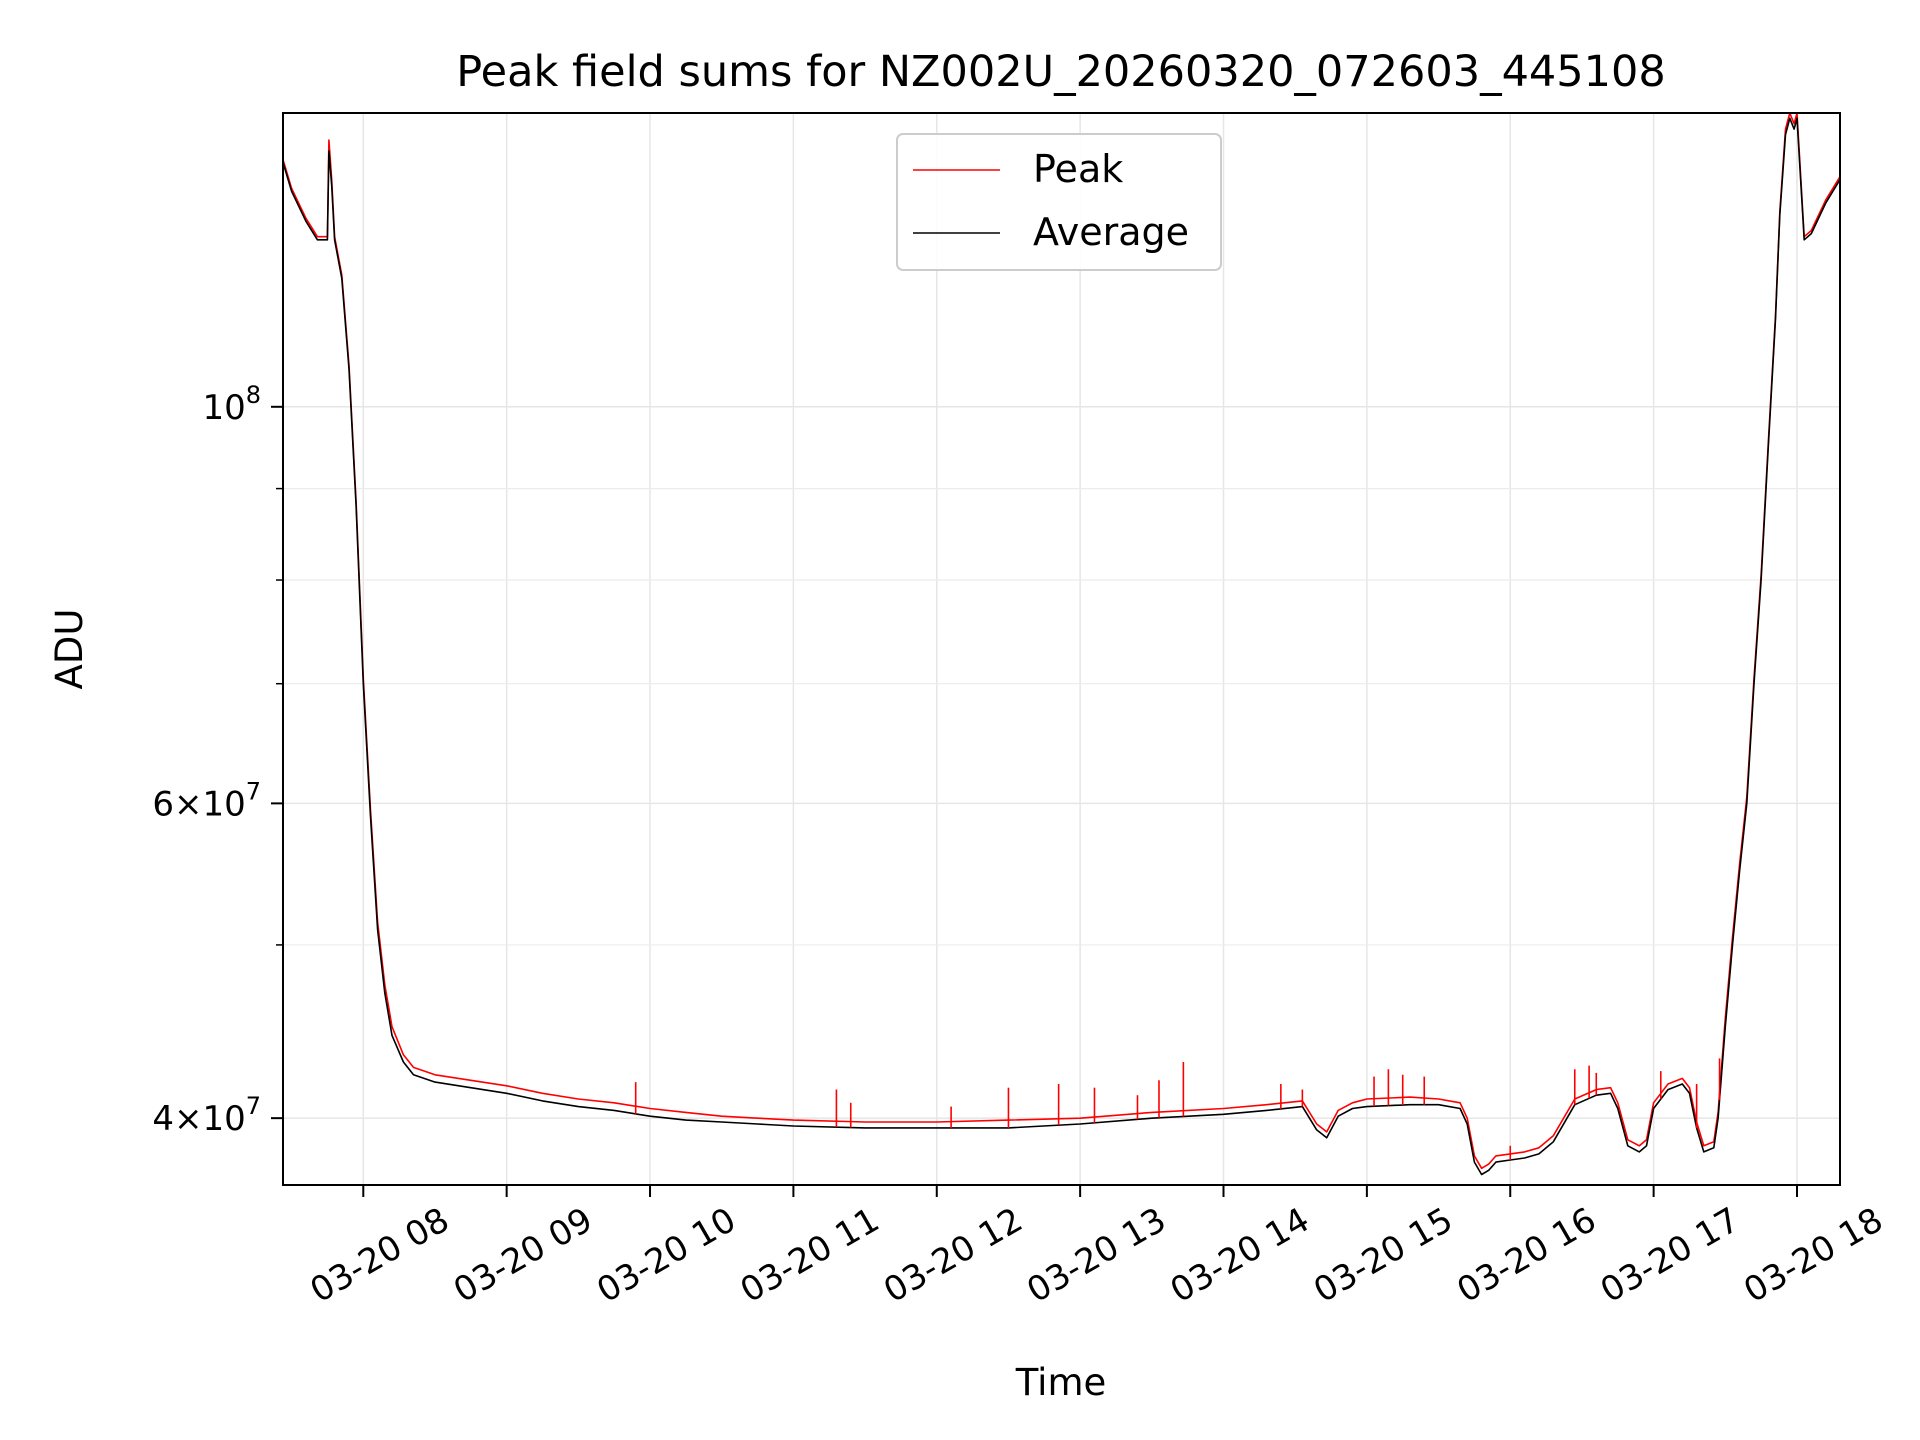  I want to click on legend-label-peak: Peak, so click(1078, 169).